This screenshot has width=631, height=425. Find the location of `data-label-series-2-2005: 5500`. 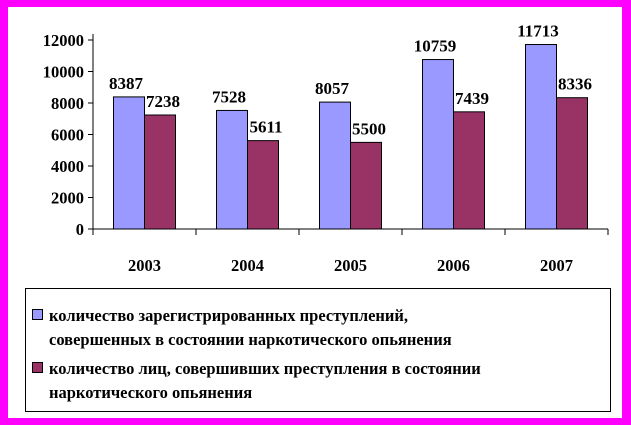

data-label-series-2-2005: 5500 is located at coordinates (369, 128).